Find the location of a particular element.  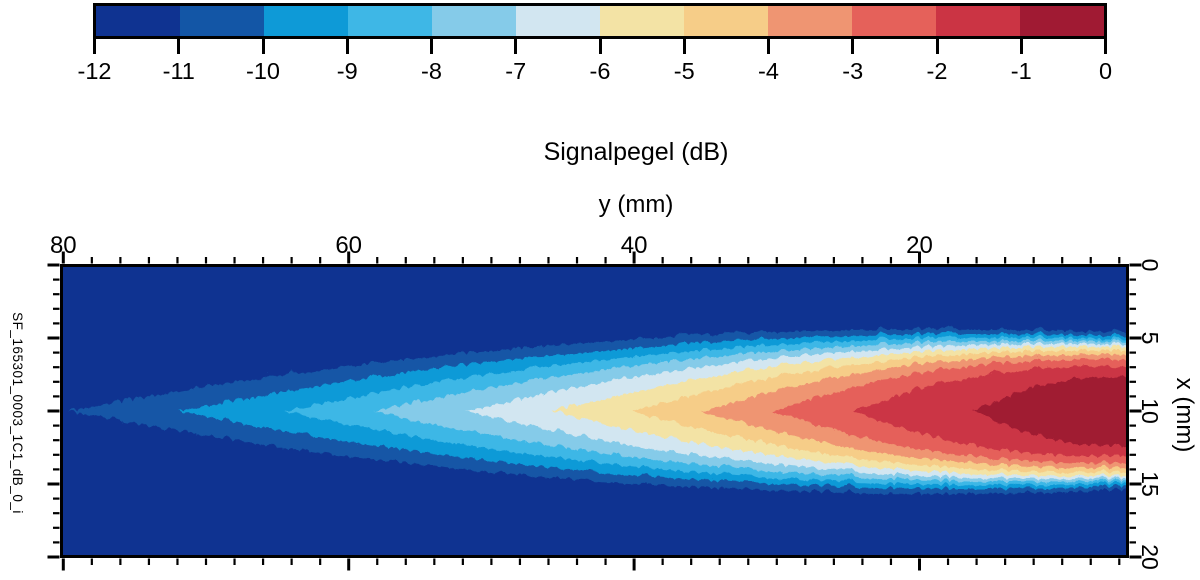

right-tick-label-text: 20 is located at coordinates (1150, 557).